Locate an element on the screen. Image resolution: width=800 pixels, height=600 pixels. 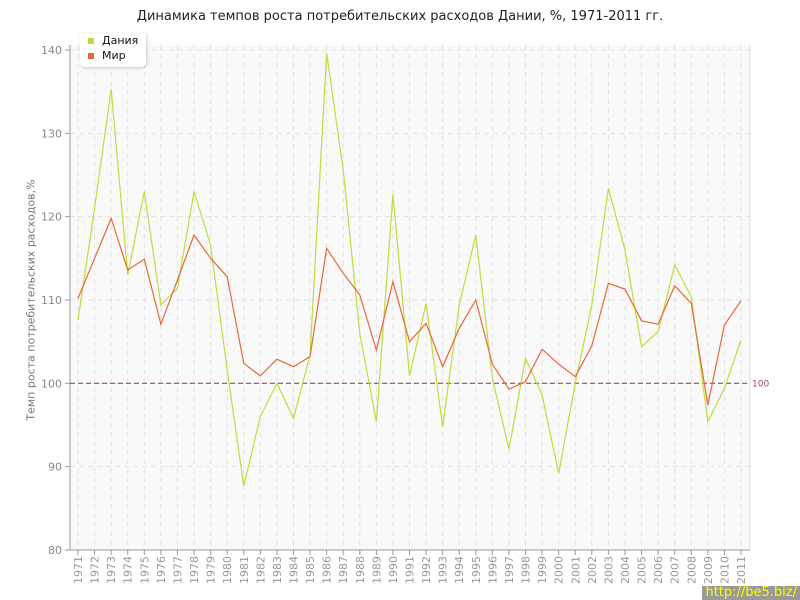
y-tick-label: 80 is located at coordinates (55, 550).